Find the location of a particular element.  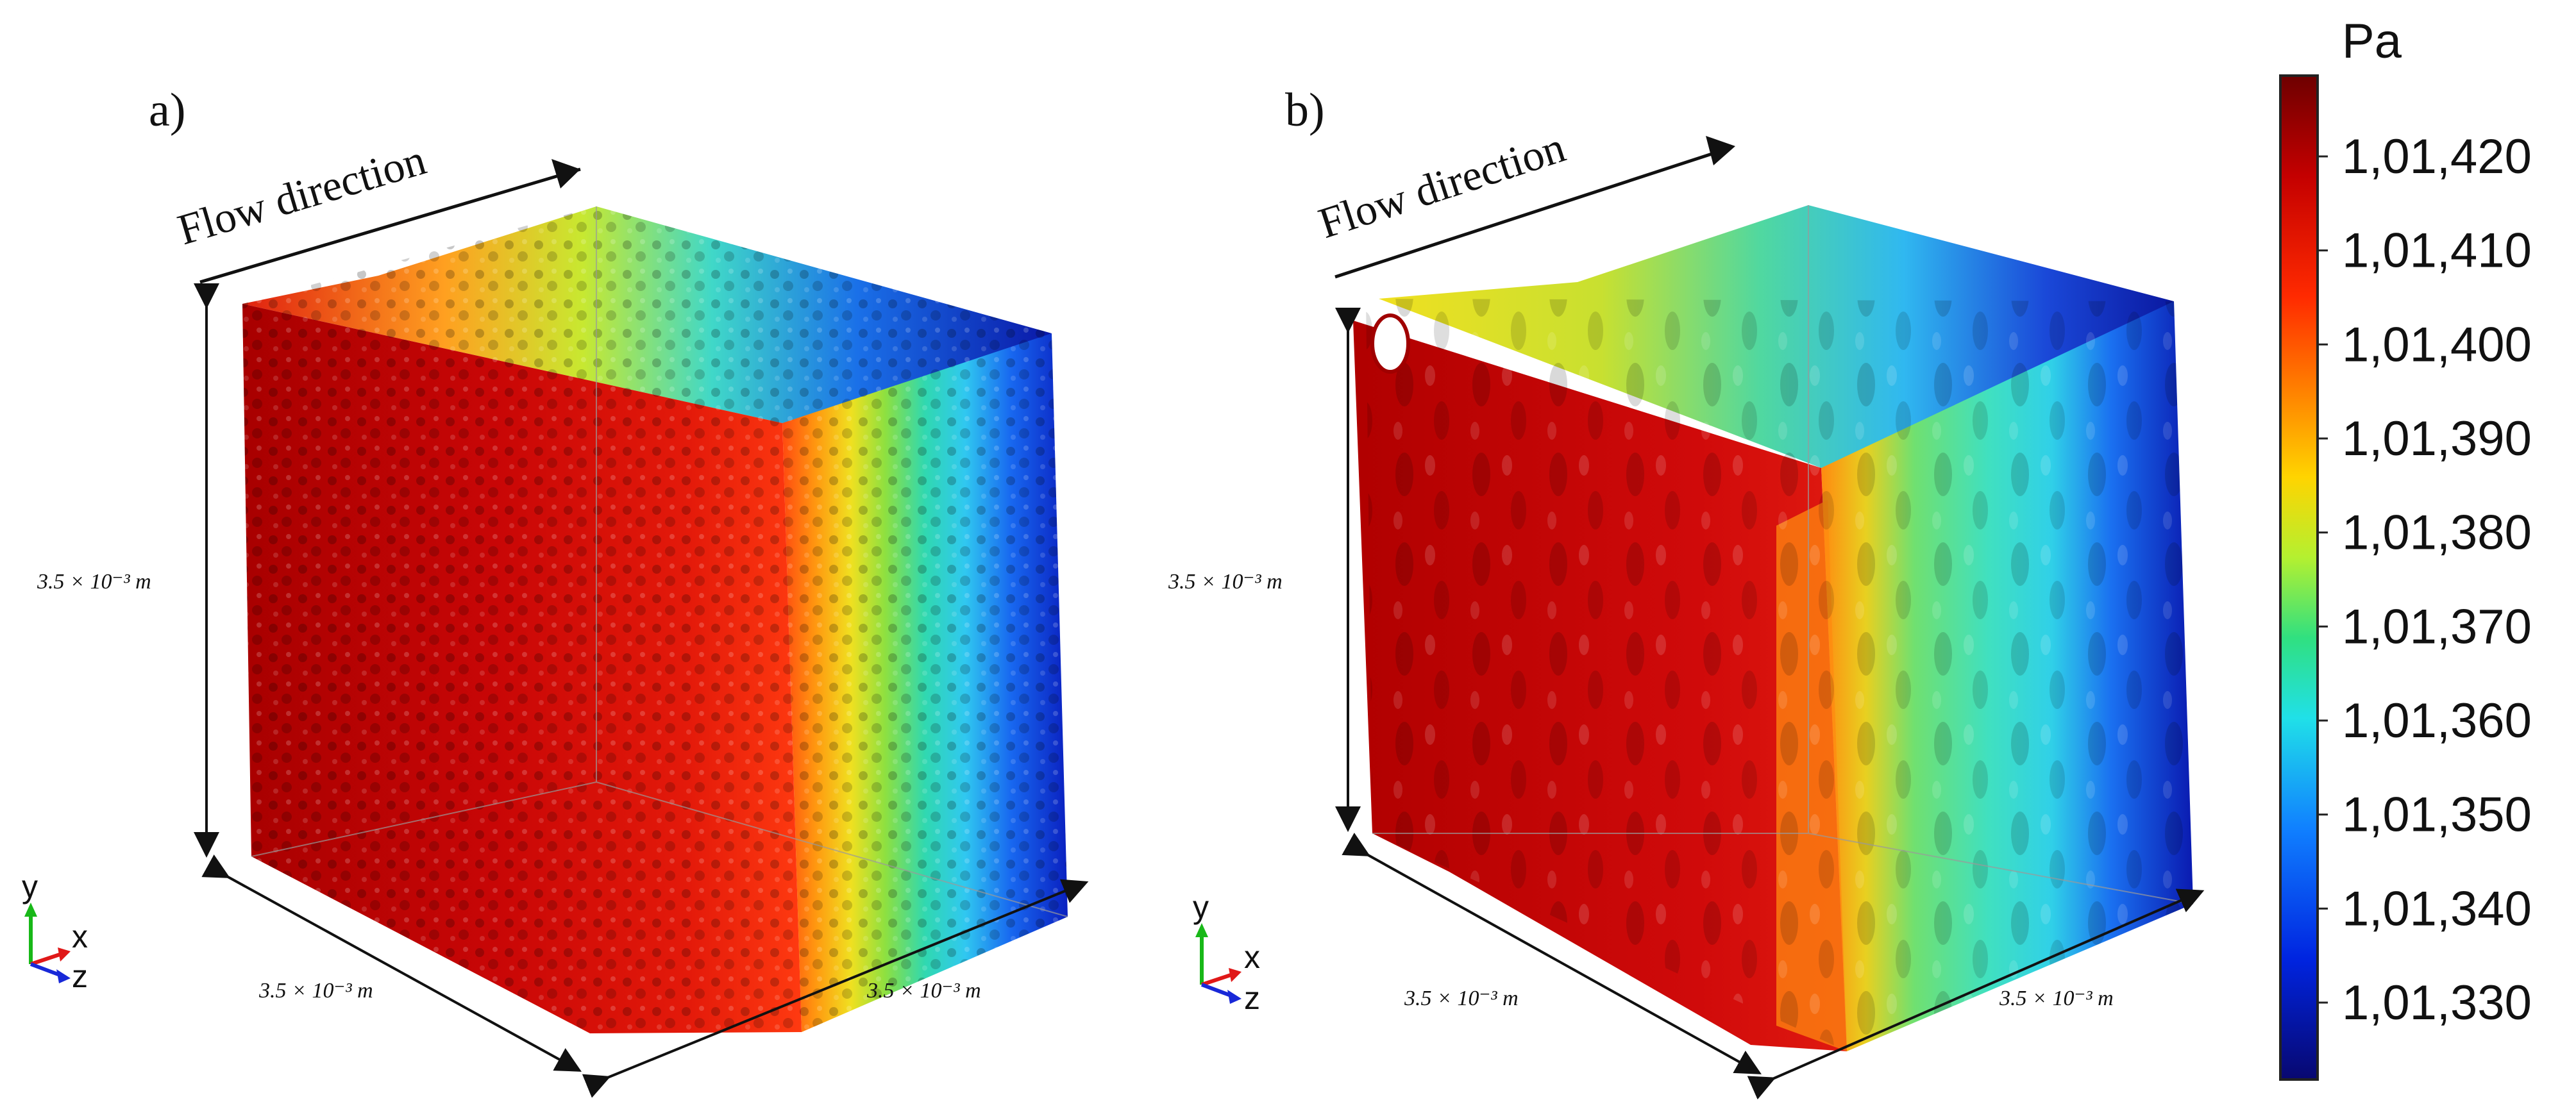

panel-b-label: b) is located at coordinates (1305, 111).